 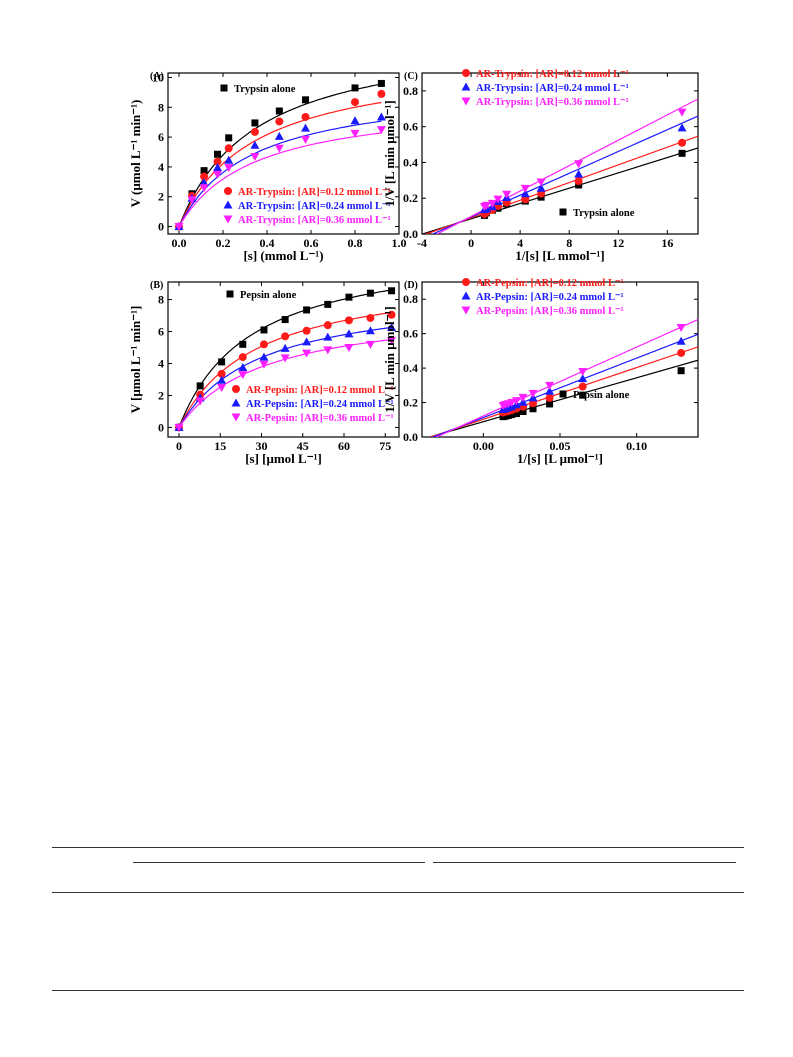 I want to click on plot-area, so click(x=562, y=377).